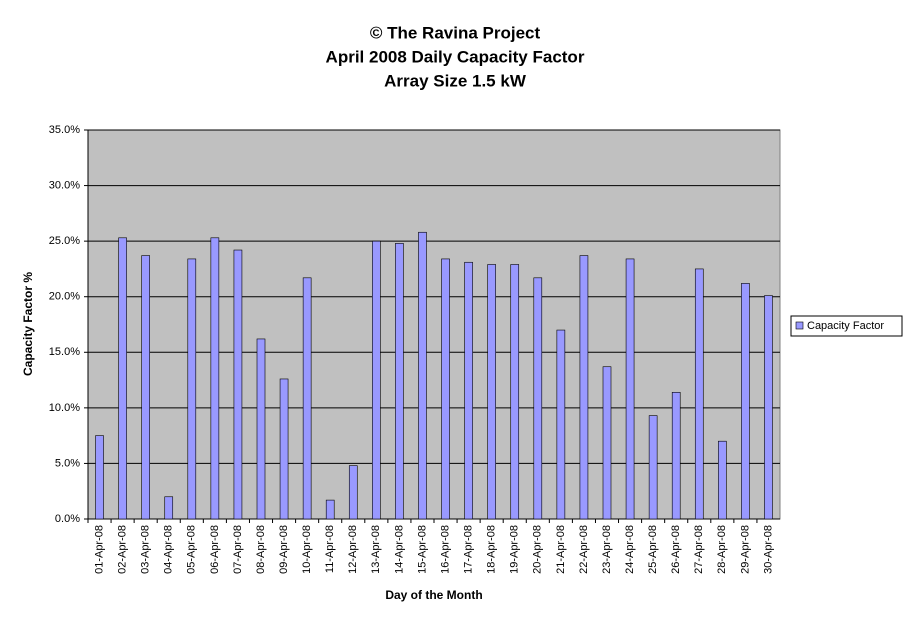  I want to click on x-tick-label: 30-Apr-08, so click(768, 549).